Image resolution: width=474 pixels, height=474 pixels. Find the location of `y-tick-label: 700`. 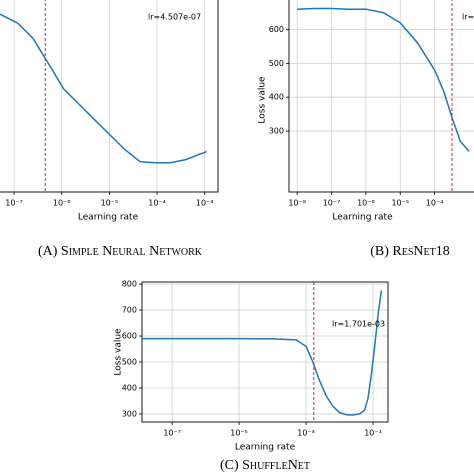

y-tick-label: 700 is located at coordinates (129, 310).